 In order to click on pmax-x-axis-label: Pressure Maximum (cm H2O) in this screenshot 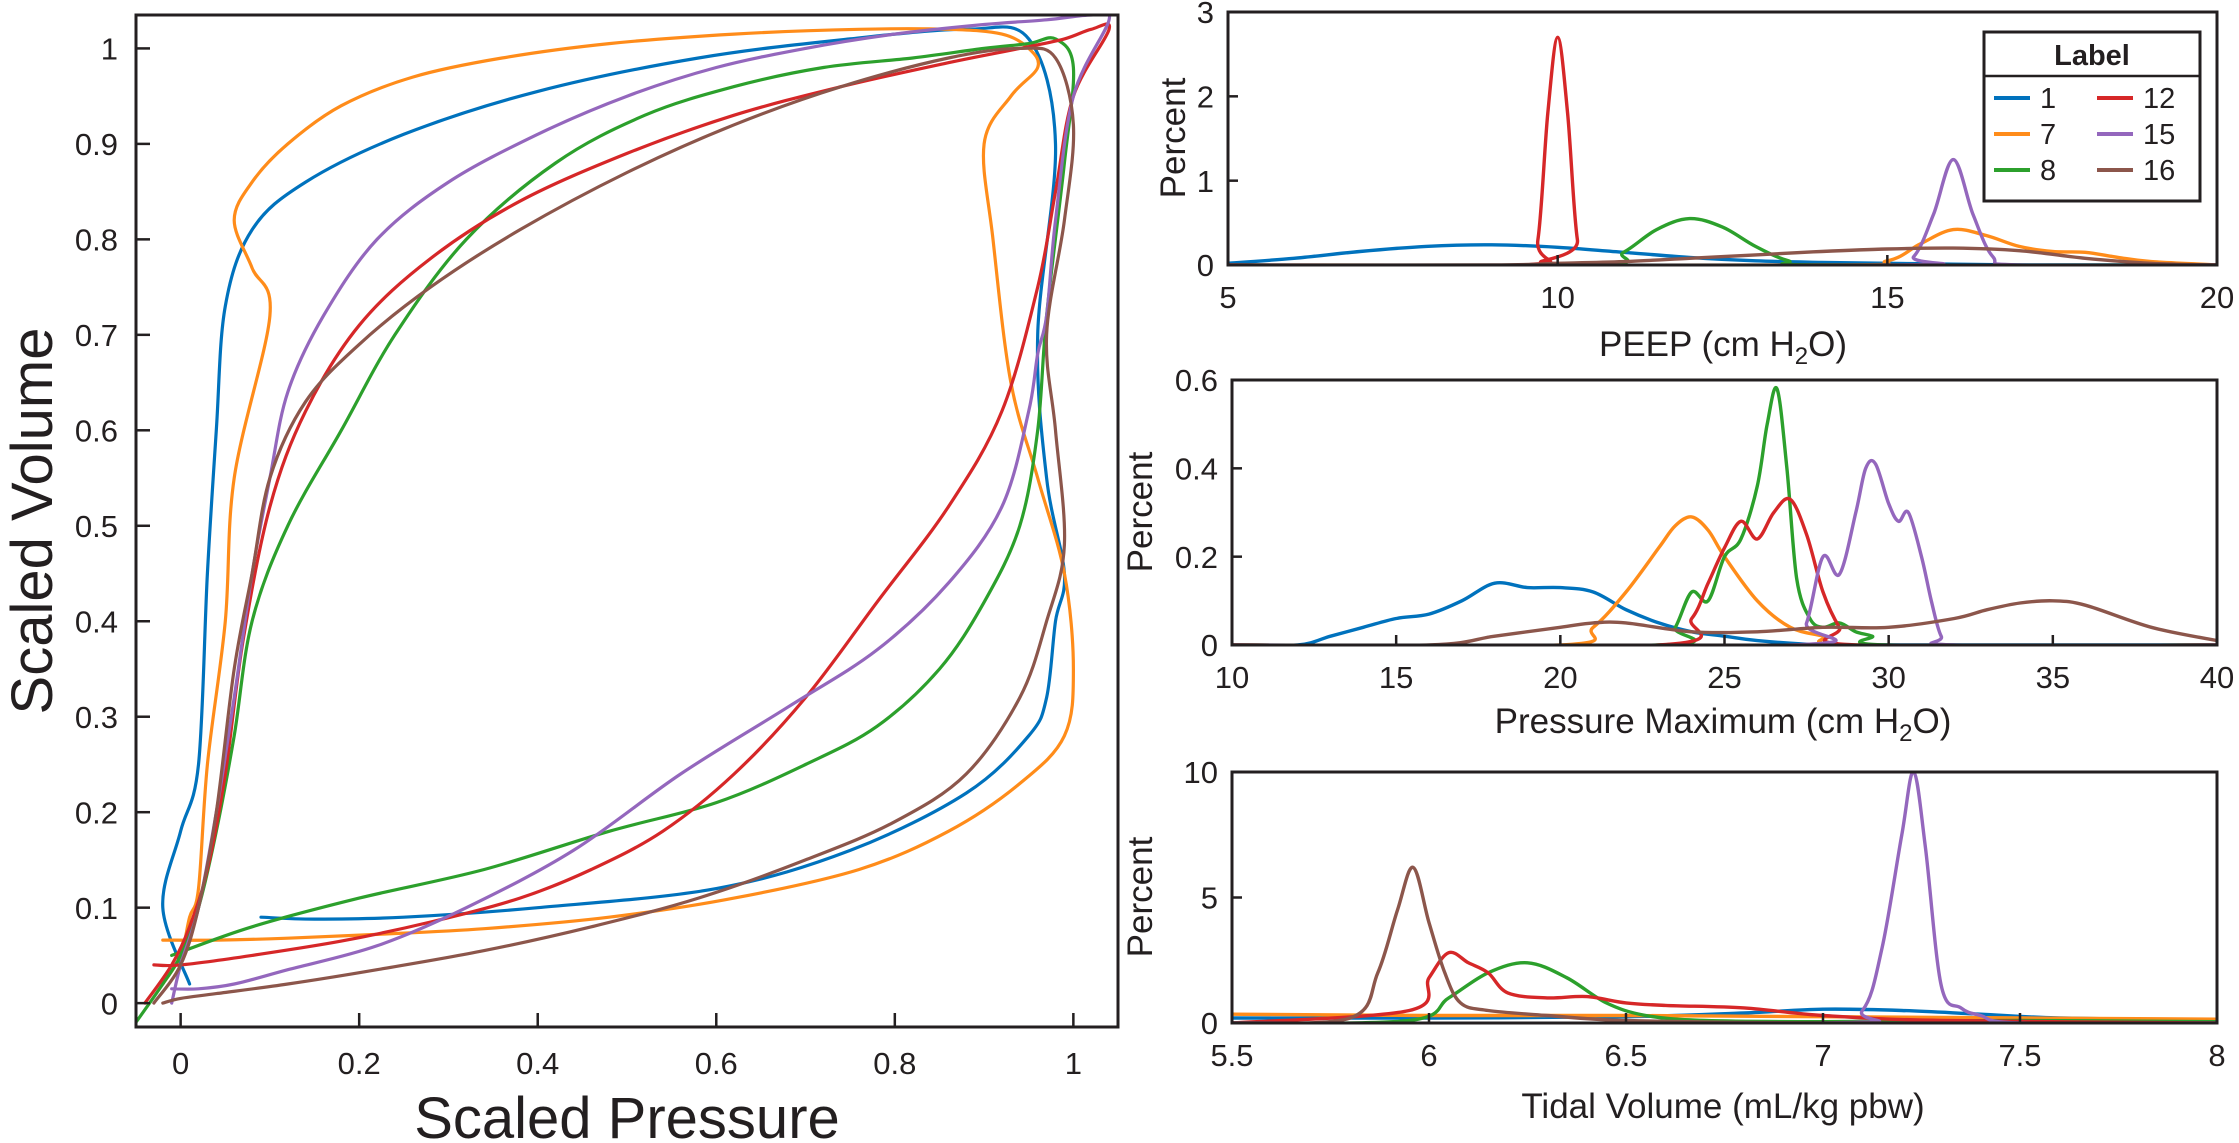, I will do `click(1723, 724)`.